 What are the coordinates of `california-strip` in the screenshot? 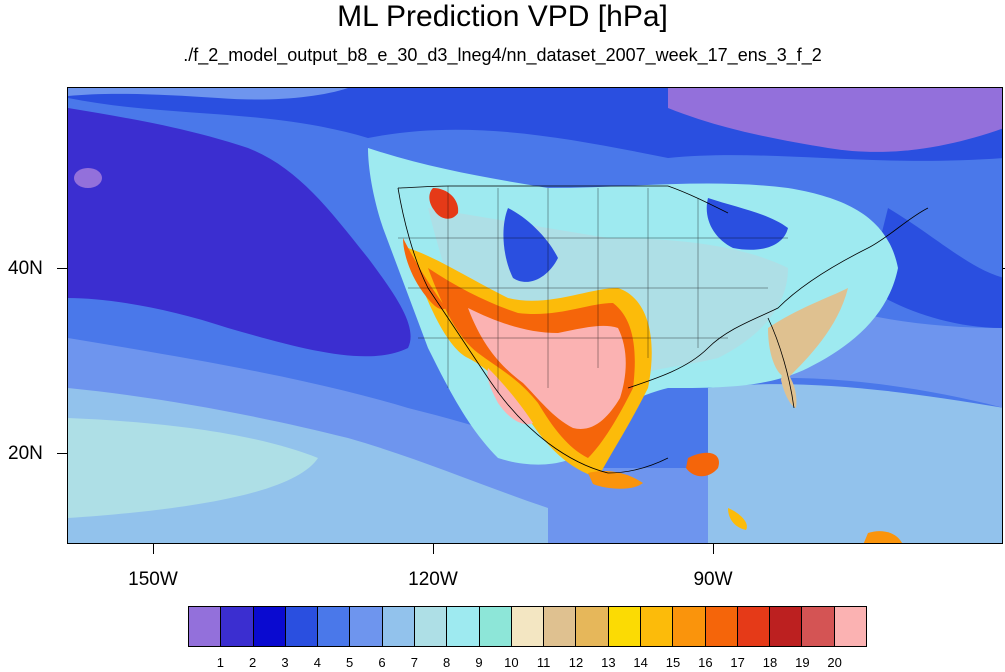 It's located at (424, 274).